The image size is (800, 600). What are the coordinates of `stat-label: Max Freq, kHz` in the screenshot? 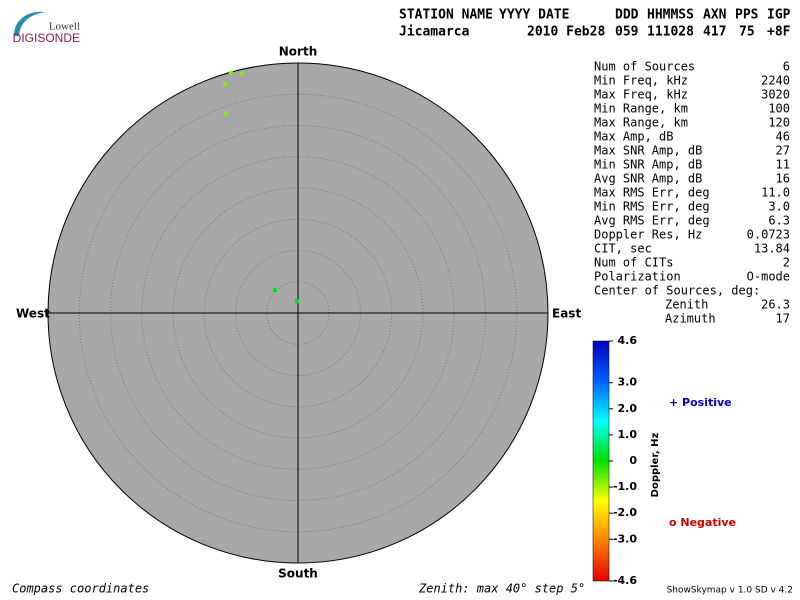 It's located at (641, 95).